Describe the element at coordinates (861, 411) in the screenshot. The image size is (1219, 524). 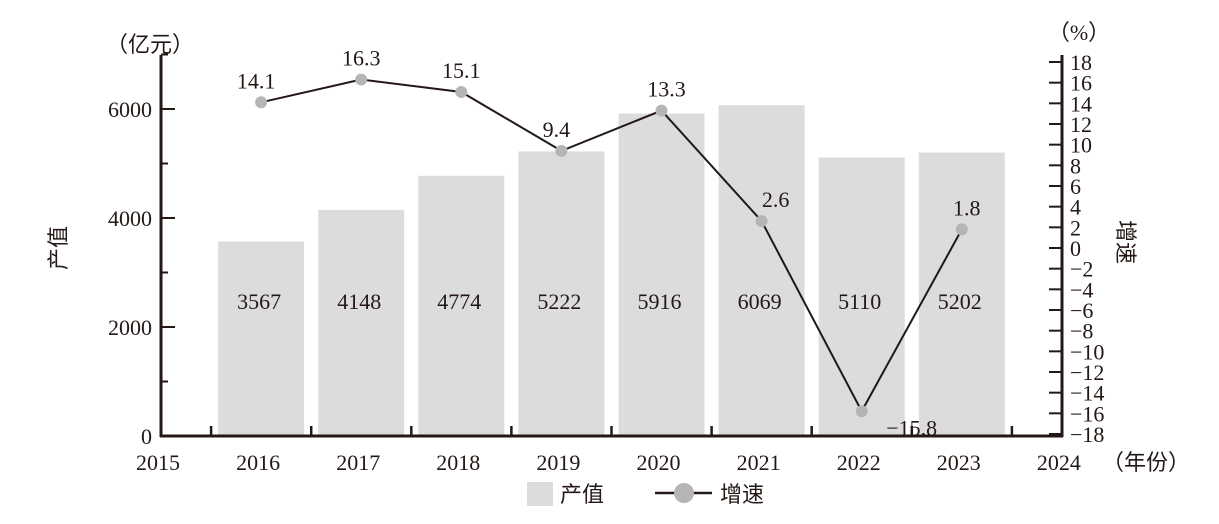
I see `growth-point-2022` at that location.